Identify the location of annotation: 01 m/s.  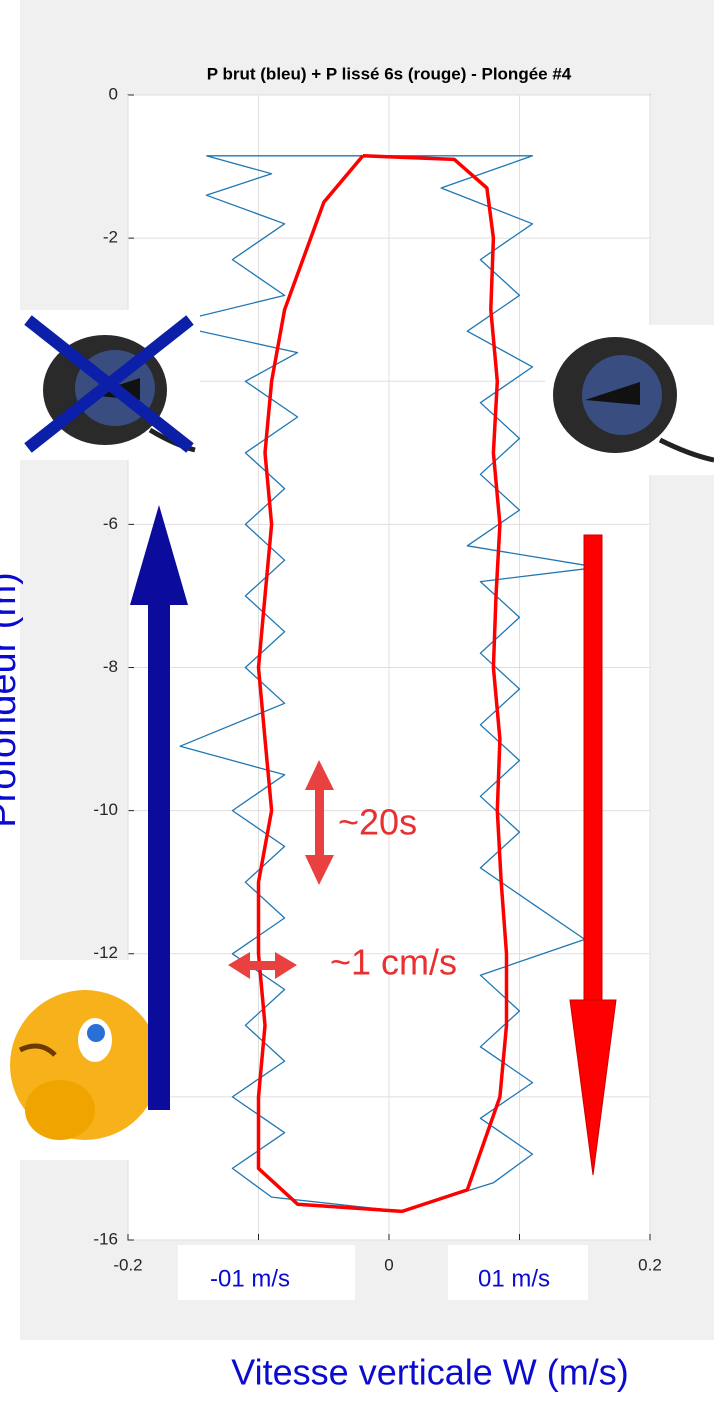
(514, 1278).